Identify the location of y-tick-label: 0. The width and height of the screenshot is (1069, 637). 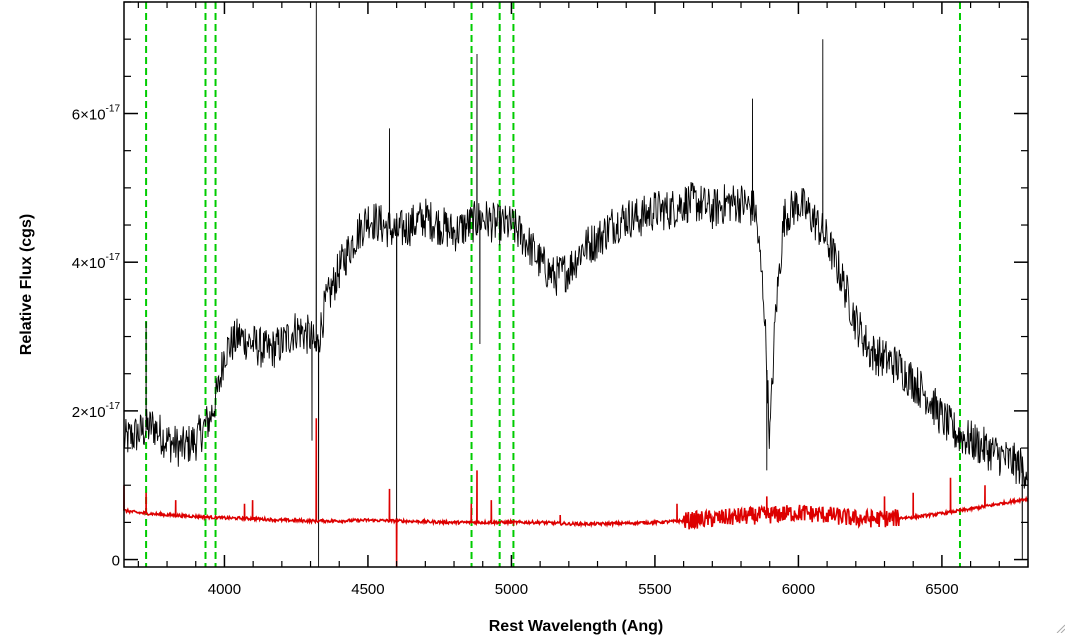
(116, 561).